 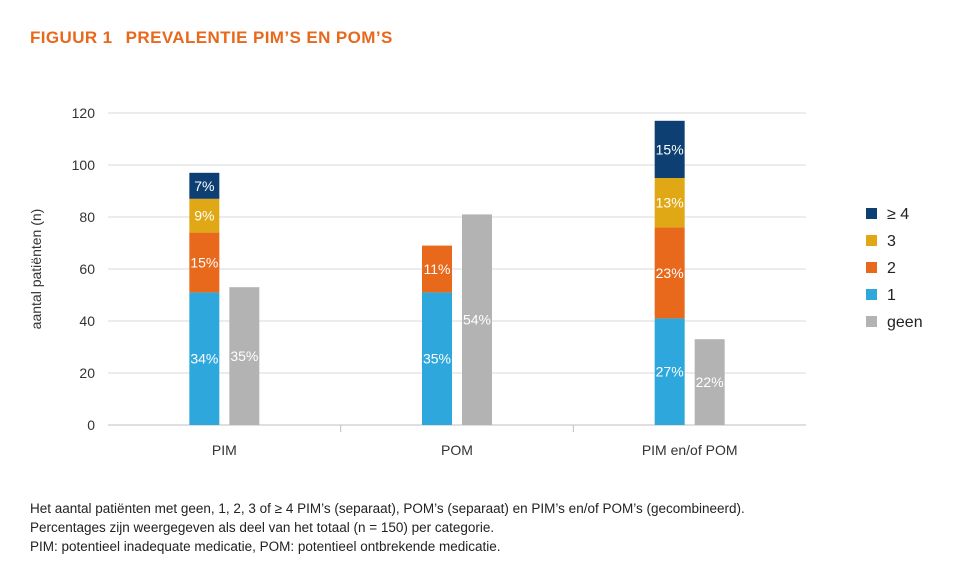 What do you see at coordinates (36, 269) in the screenshot?
I see `y-axis-label: aantal patiënten (n)` at bounding box center [36, 269].